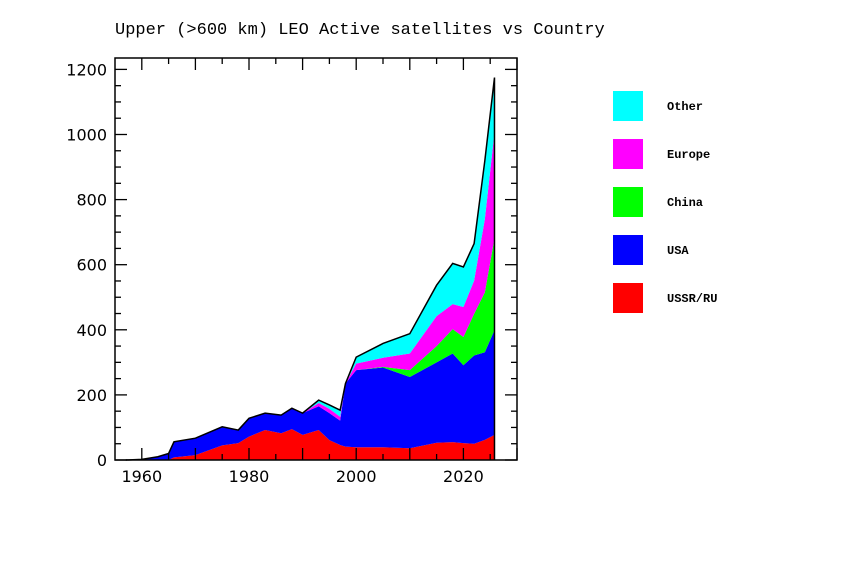  What do you see at coordinates (685, 203) in the screenshot?
I see `legend-label: China` at bounding box center [685, 203].